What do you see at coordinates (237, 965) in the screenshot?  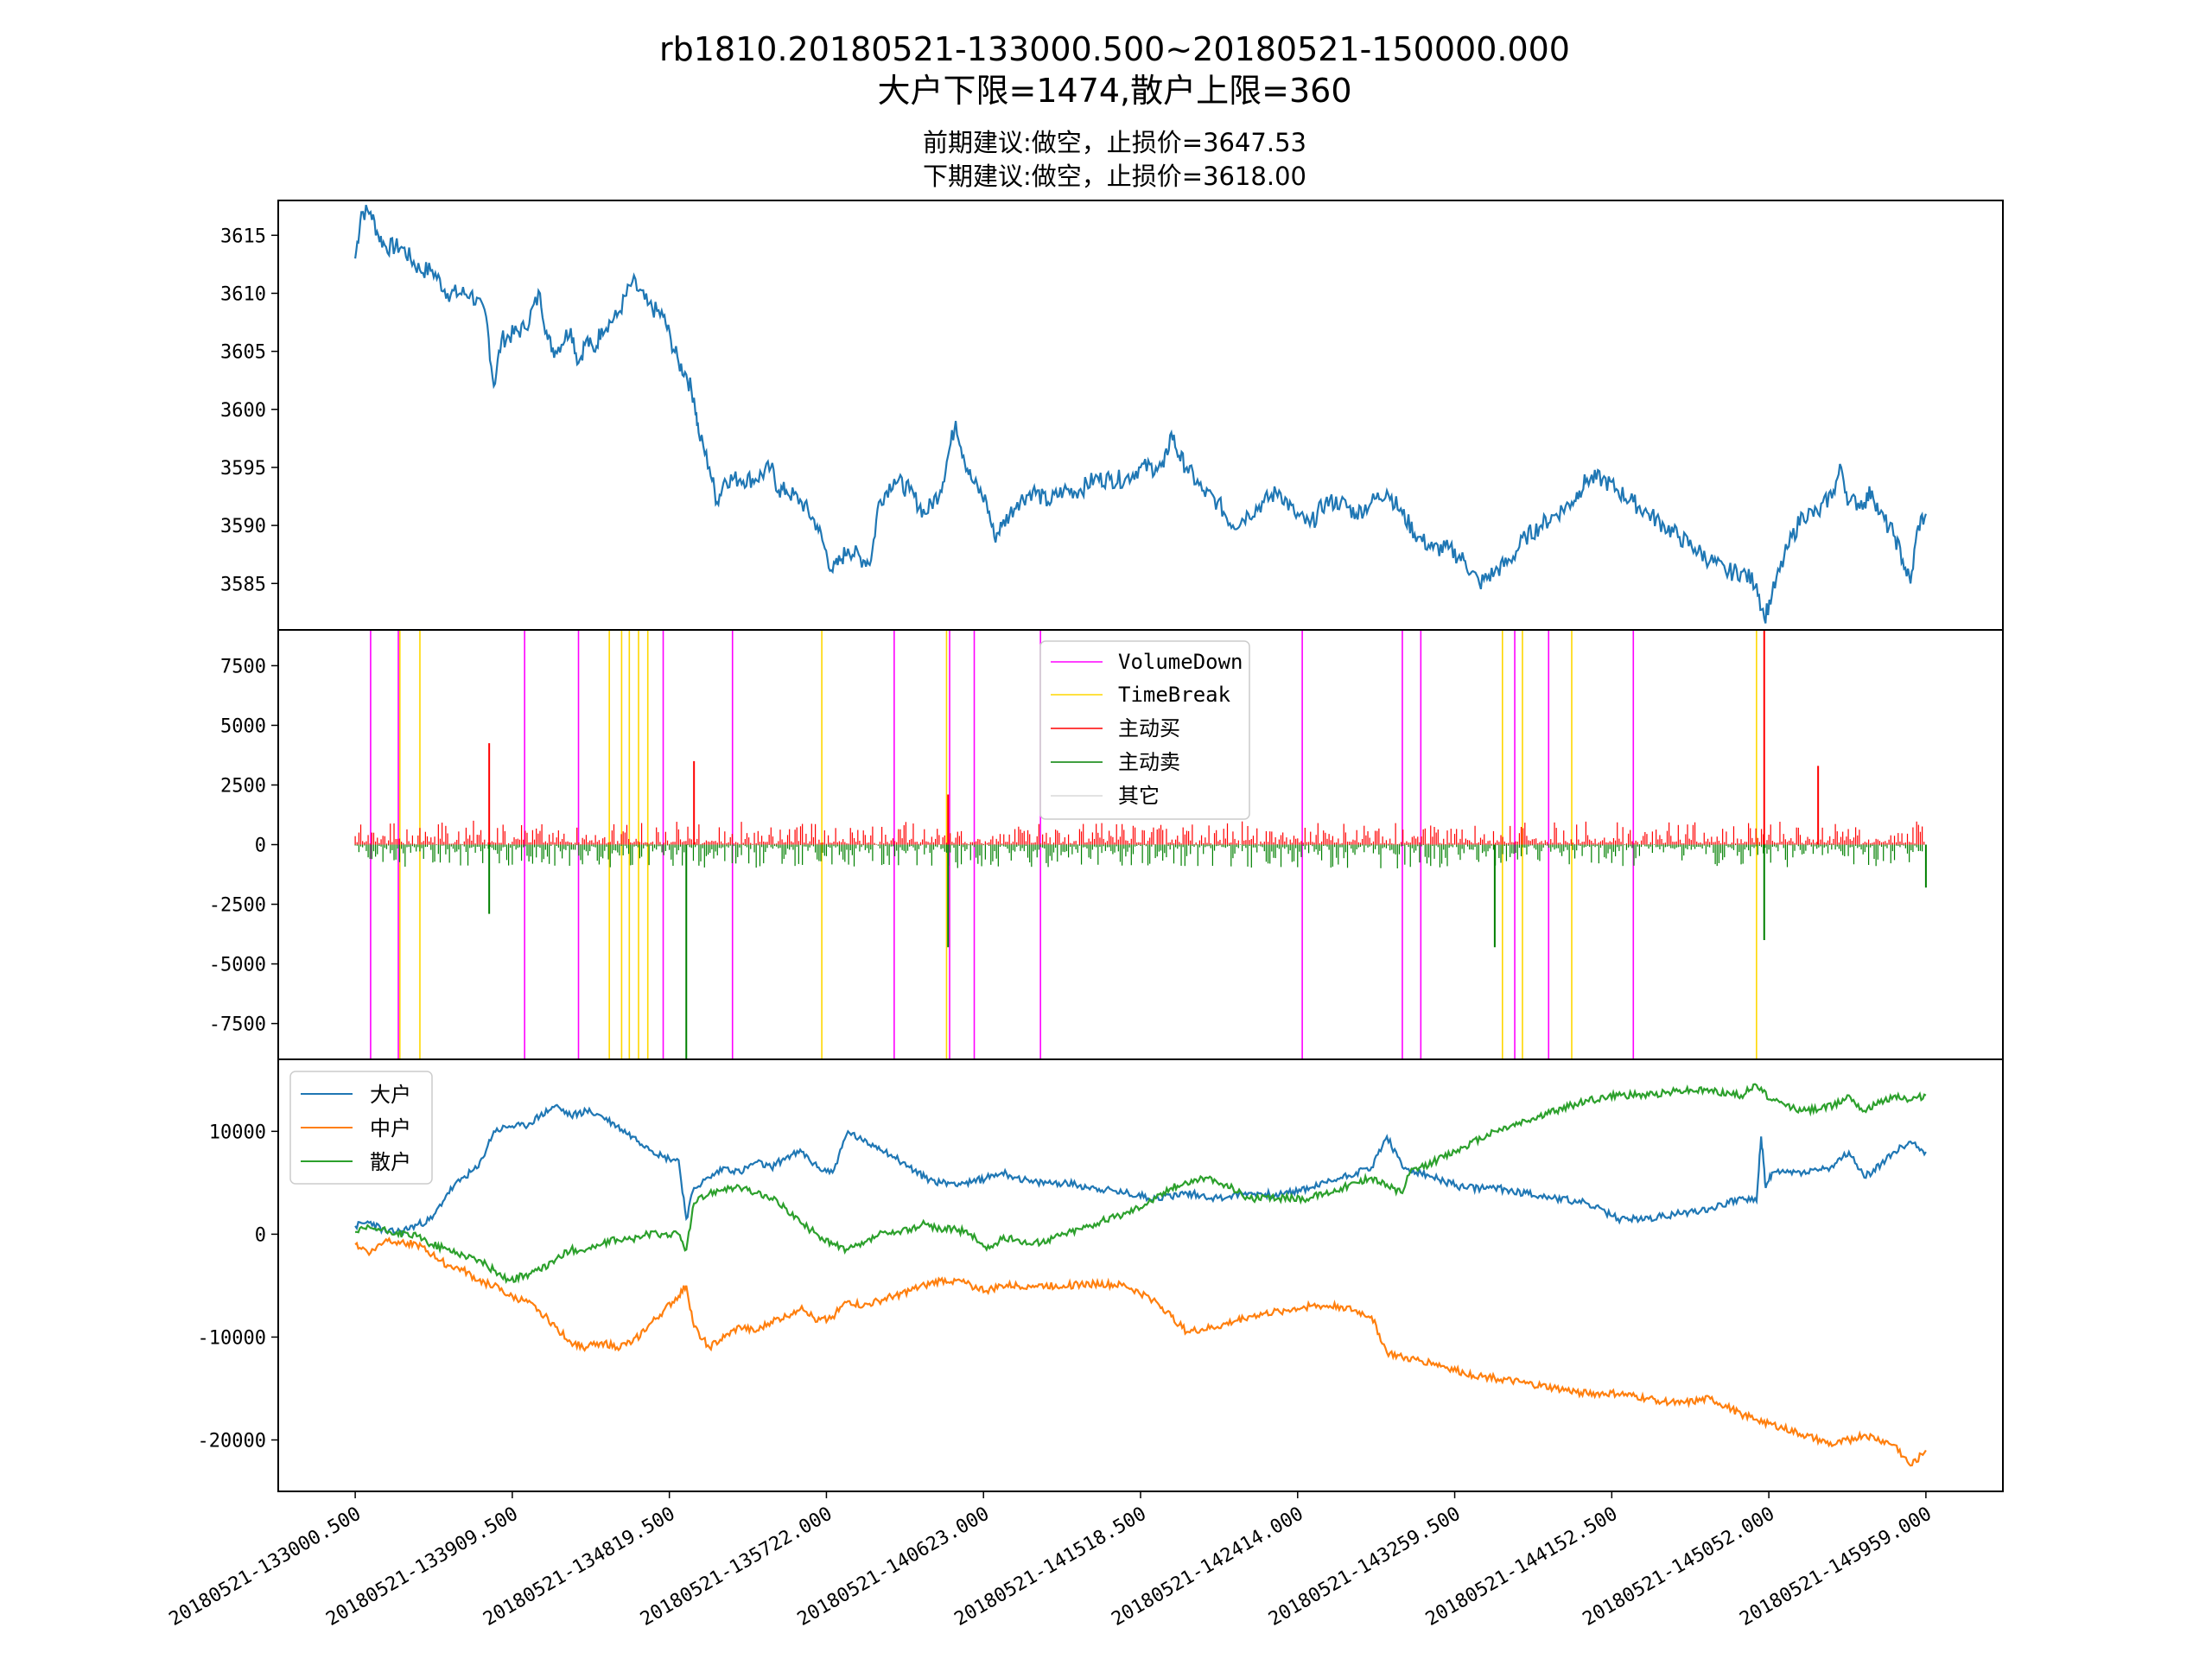 I see `volume-y-tick-label: -5000` at bounding box center [237, 965].